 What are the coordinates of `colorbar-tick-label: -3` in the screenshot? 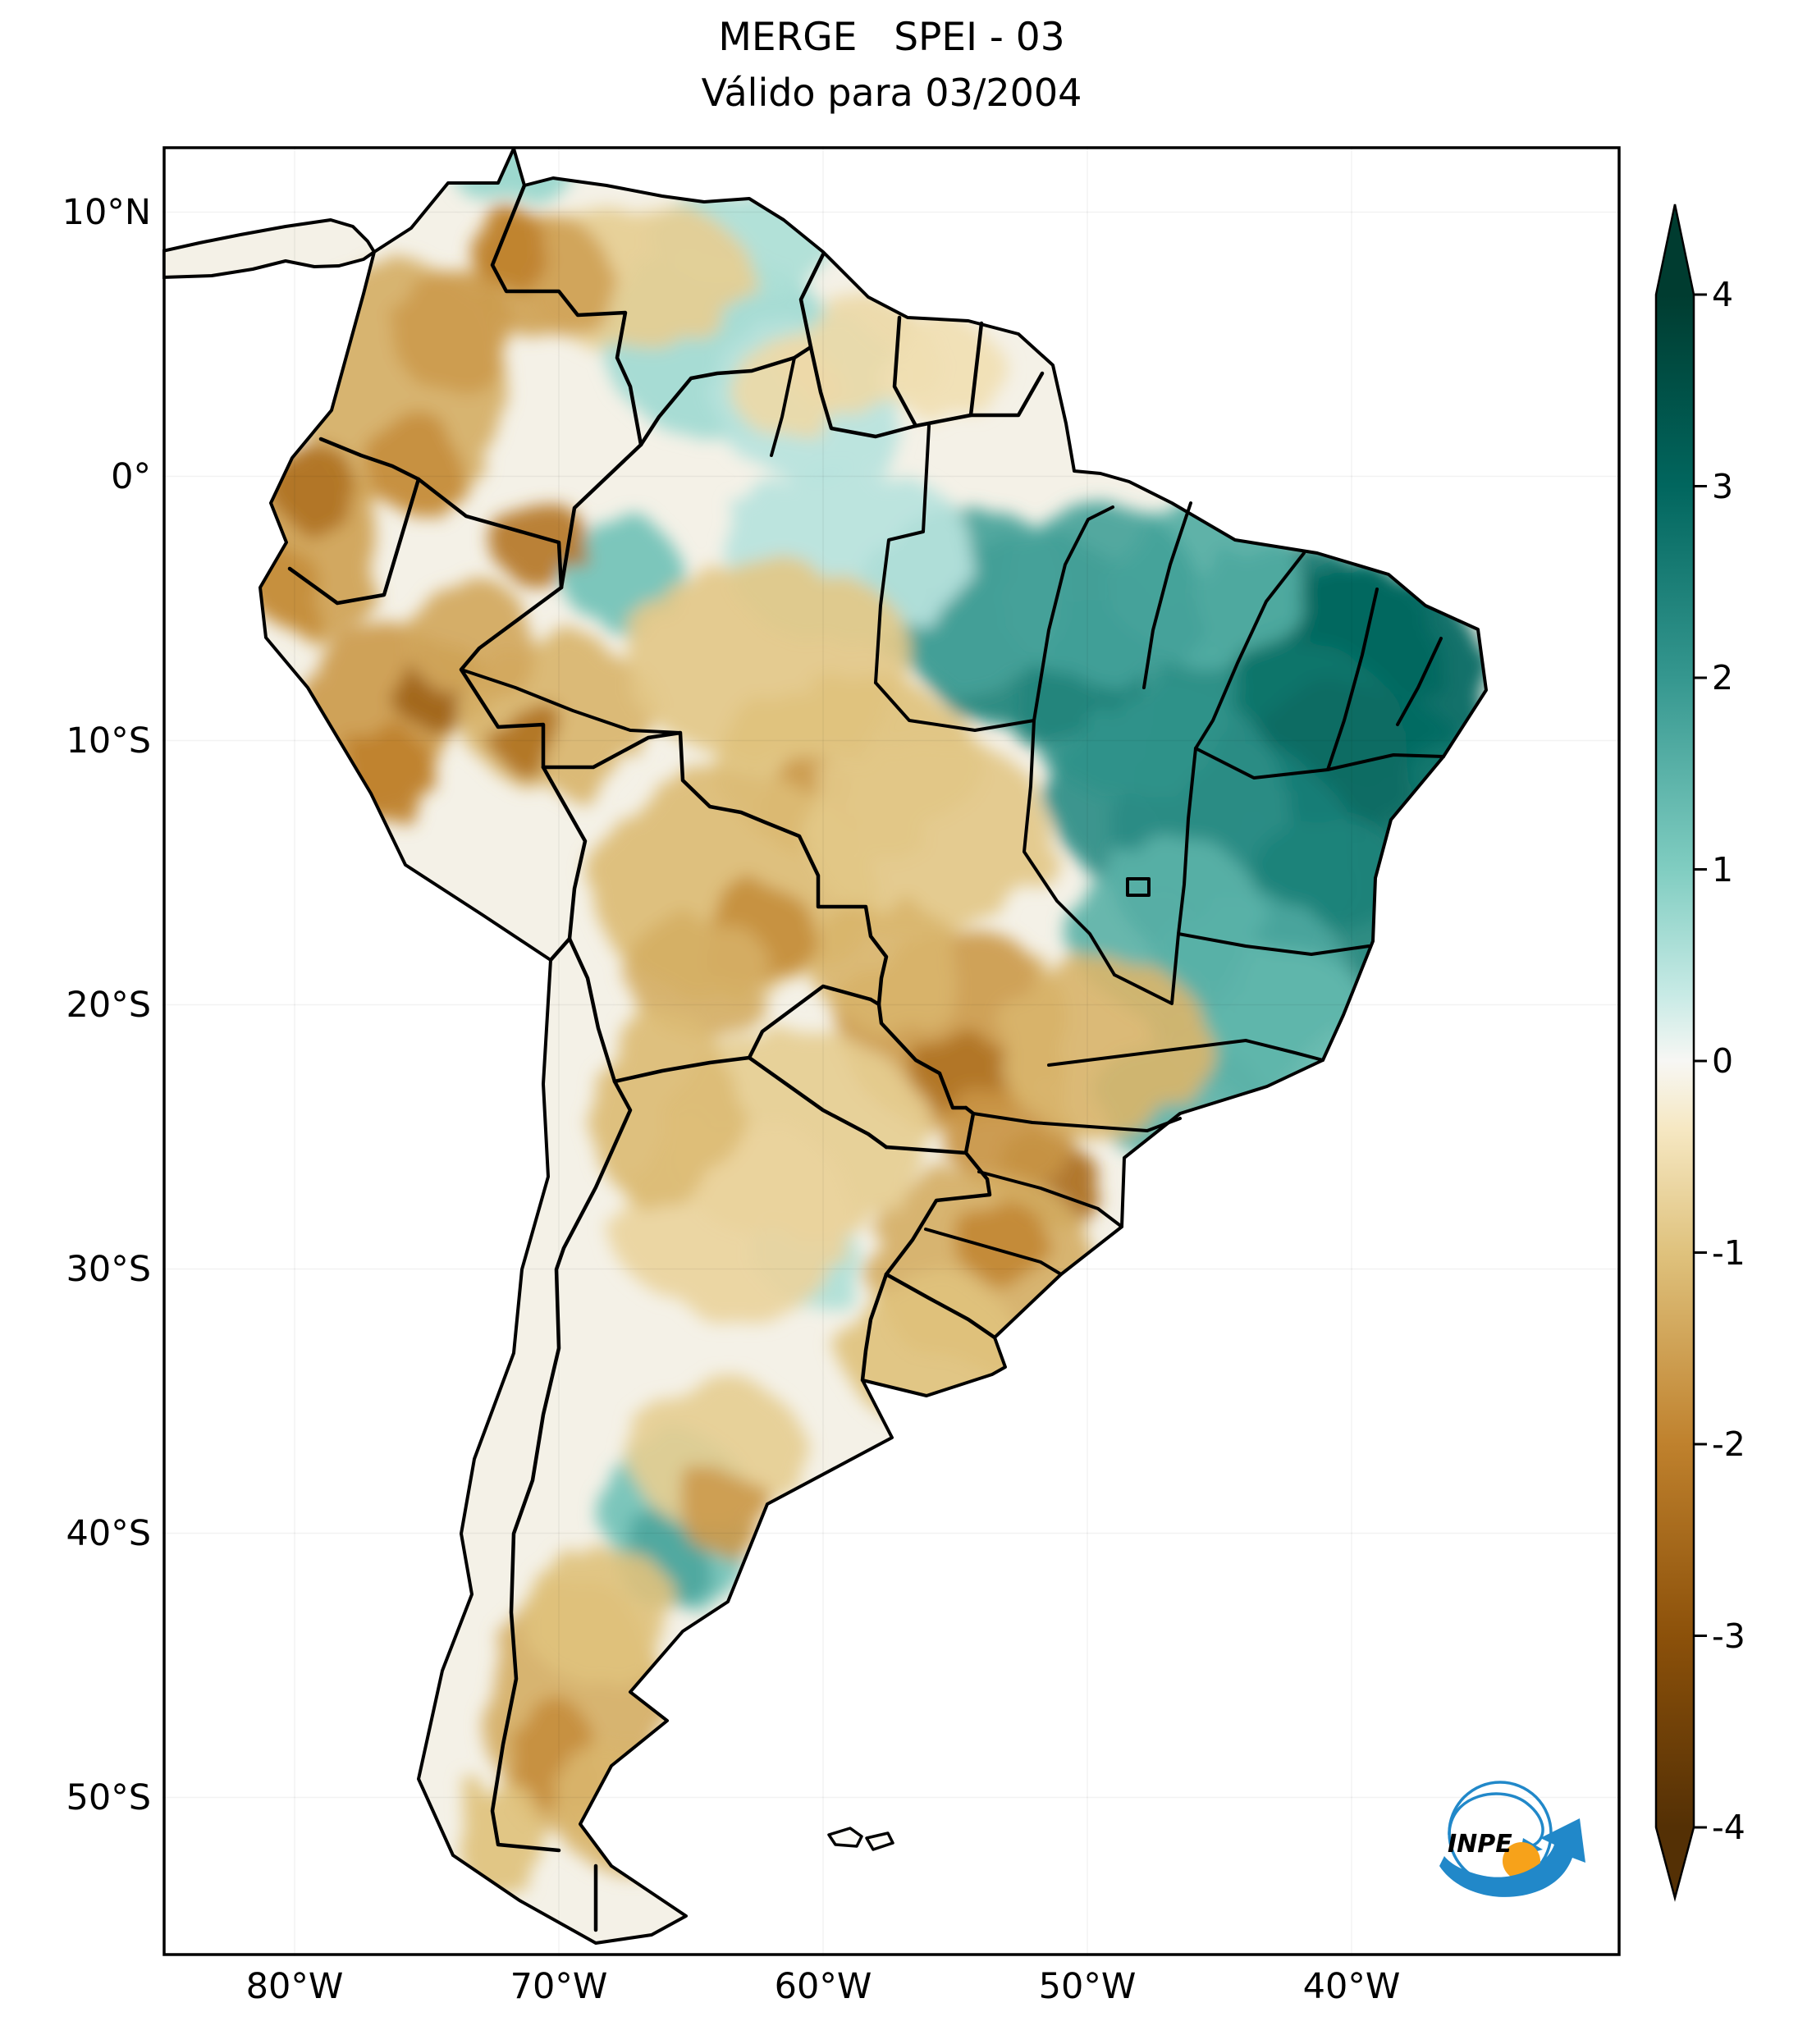 It's located at (1728, 1636).